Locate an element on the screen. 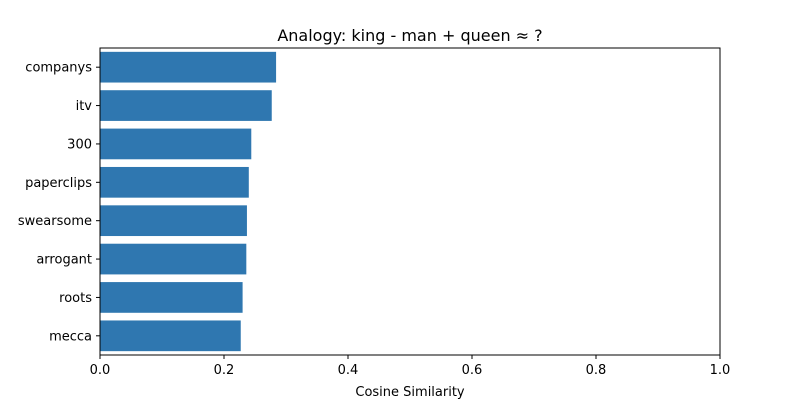  bar-arrogant is located at coordinates (173, 259).